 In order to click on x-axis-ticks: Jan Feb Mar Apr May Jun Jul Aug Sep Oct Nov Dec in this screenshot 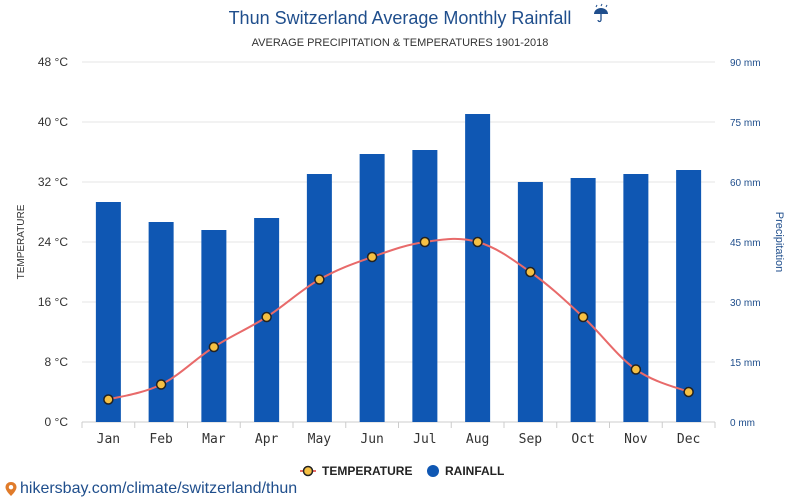, I will do `click(399, 439)`.